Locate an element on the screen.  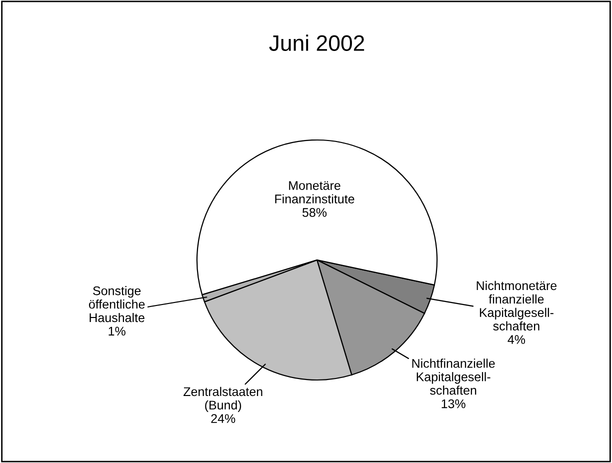
data-label: 58% is located at coordinates (314, 212).